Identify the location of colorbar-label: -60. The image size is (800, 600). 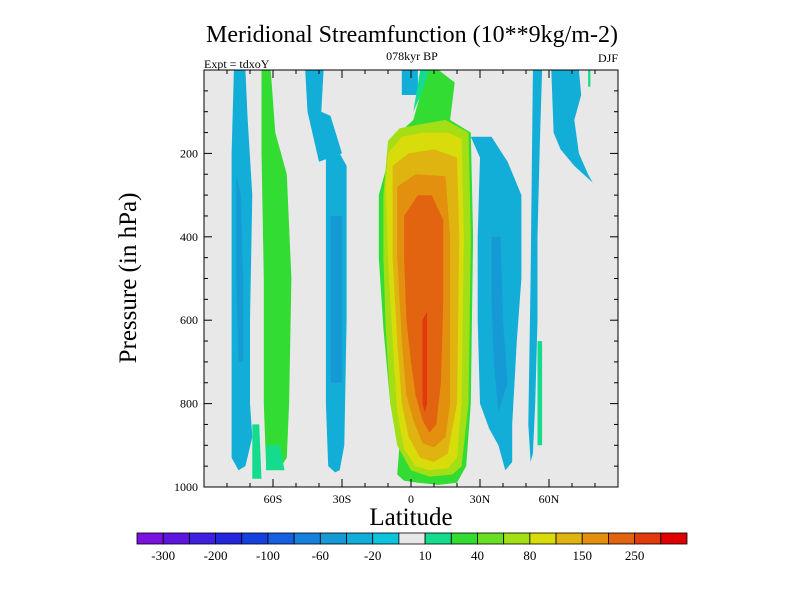
(320, 555).